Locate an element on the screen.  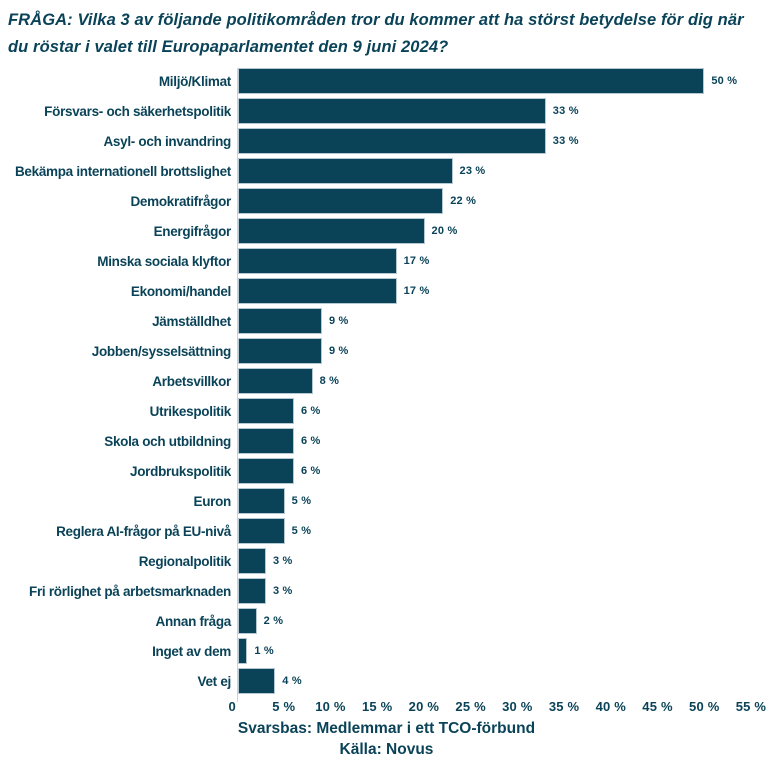
category-label: Ekonomi/handel is located at coordinates (180, 291).